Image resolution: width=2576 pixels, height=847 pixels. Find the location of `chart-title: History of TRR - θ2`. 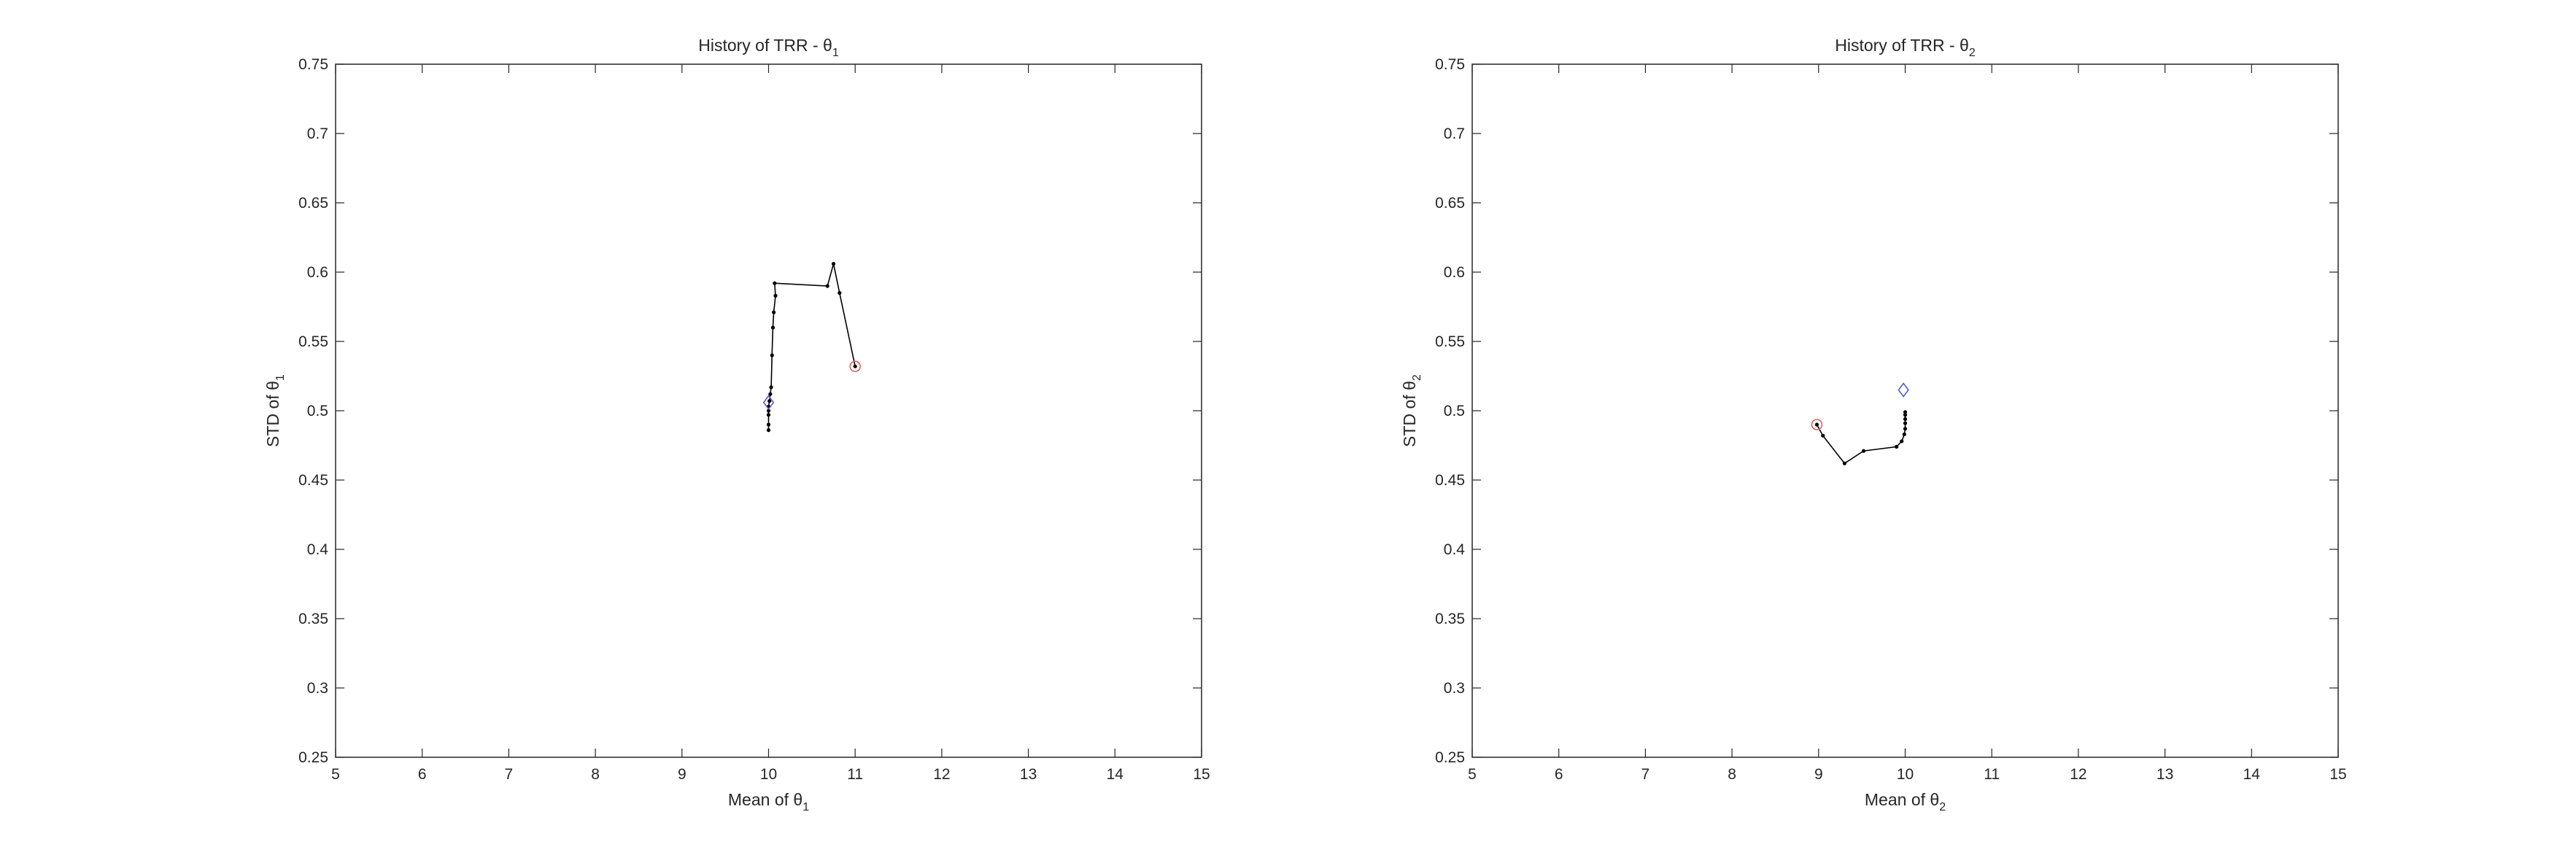

chart-title: History of TRR - θ2 is located at coordinates (1905, 47).